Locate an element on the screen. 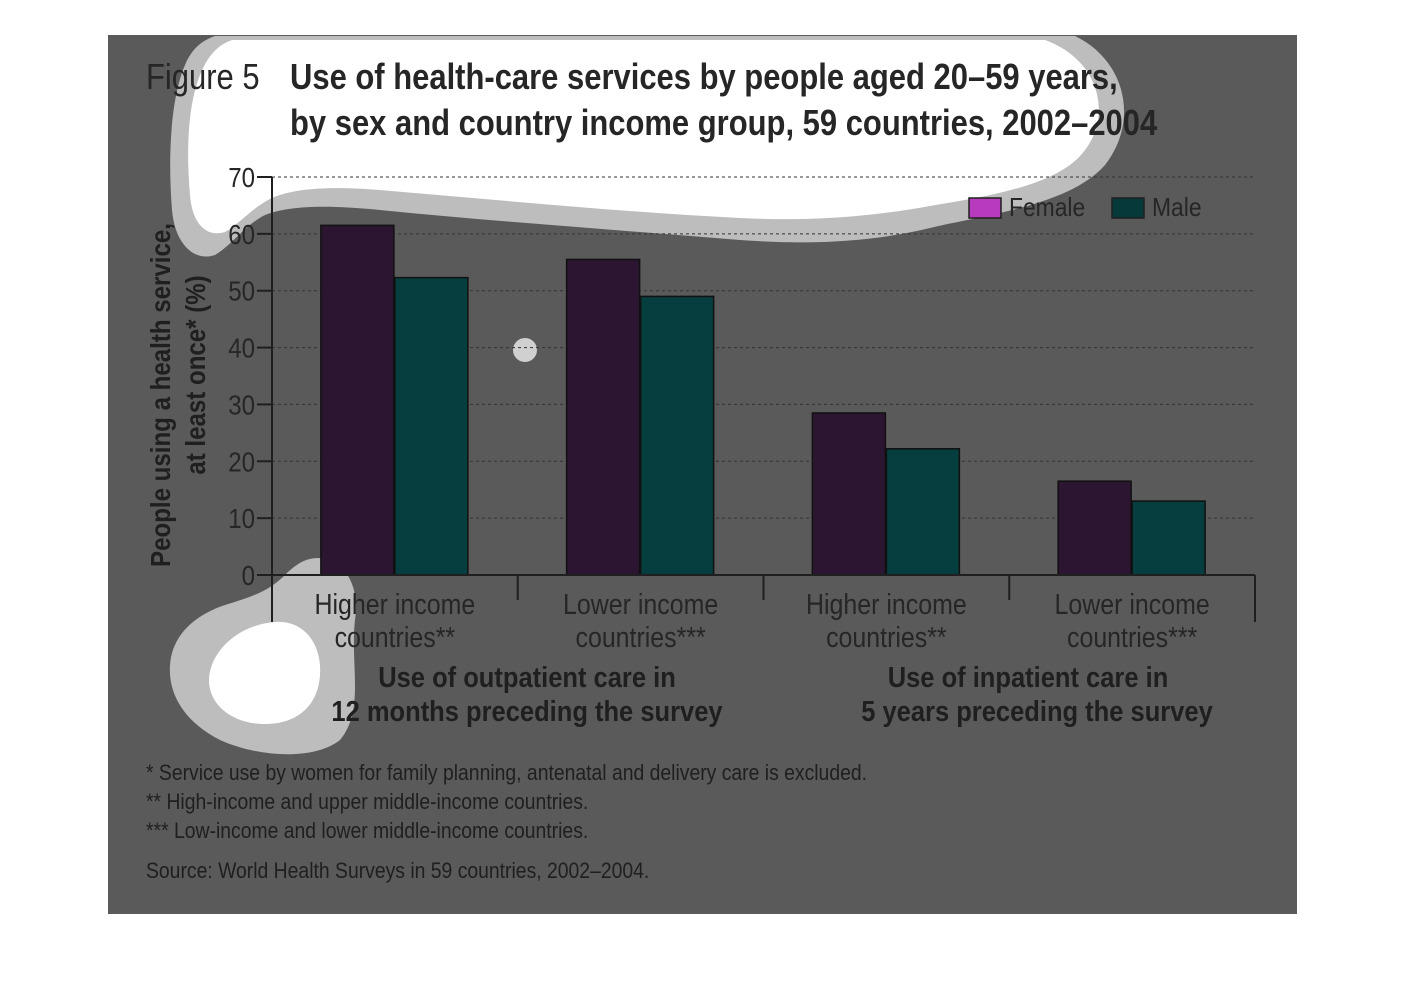 The image size is (1406, 1008). y-tick-label: 30 is located at coordinates (241, 405).